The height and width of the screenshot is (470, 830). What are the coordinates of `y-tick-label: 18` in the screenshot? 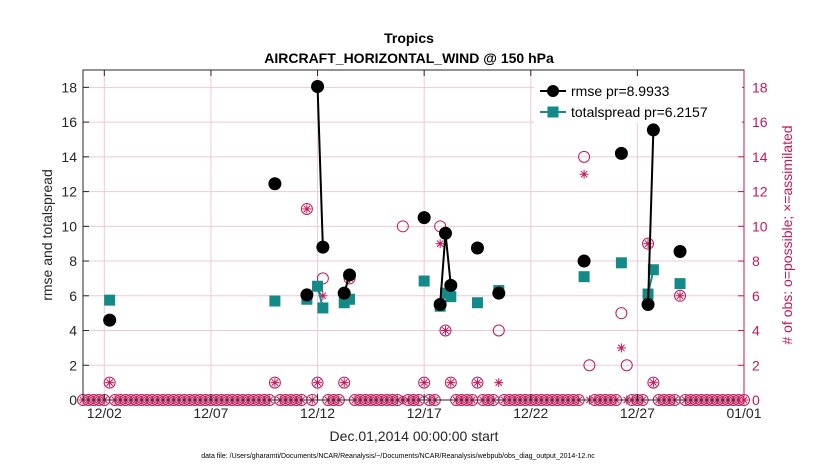 It's located at (69, 87).